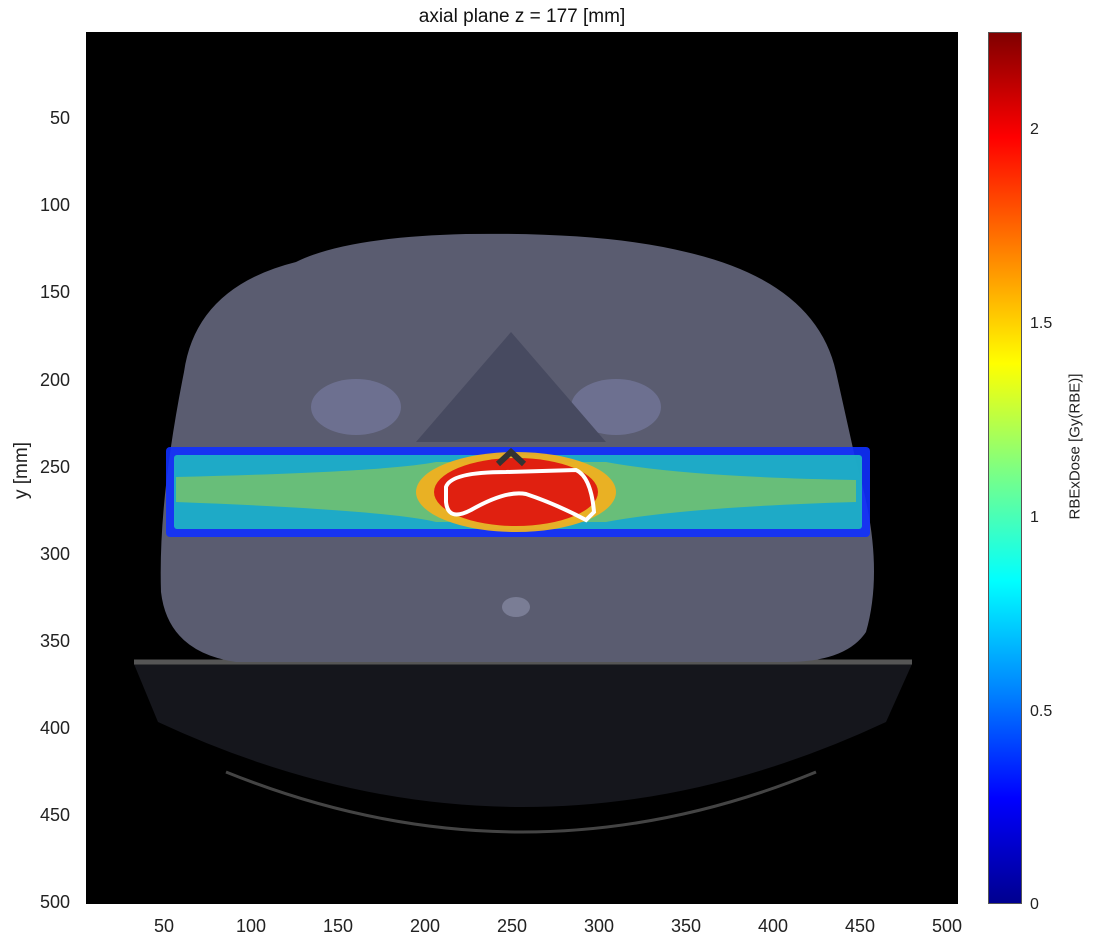  Describe the element at coordinates (1041, 711) in the screenshot. I see `colorbar-tick-label: 0.5` at that location.